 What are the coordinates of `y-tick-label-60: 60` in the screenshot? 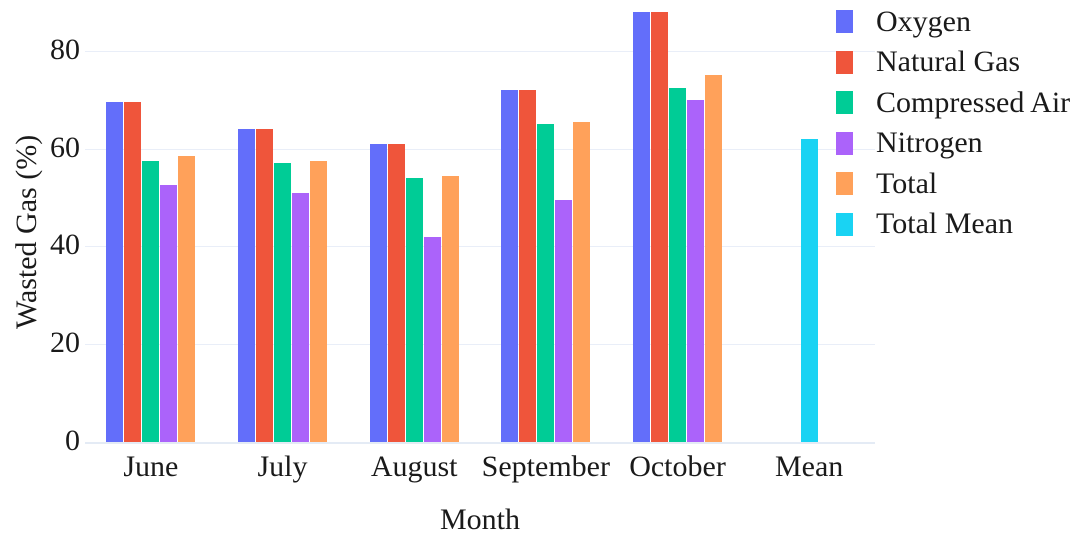 It's located at (65, 147).